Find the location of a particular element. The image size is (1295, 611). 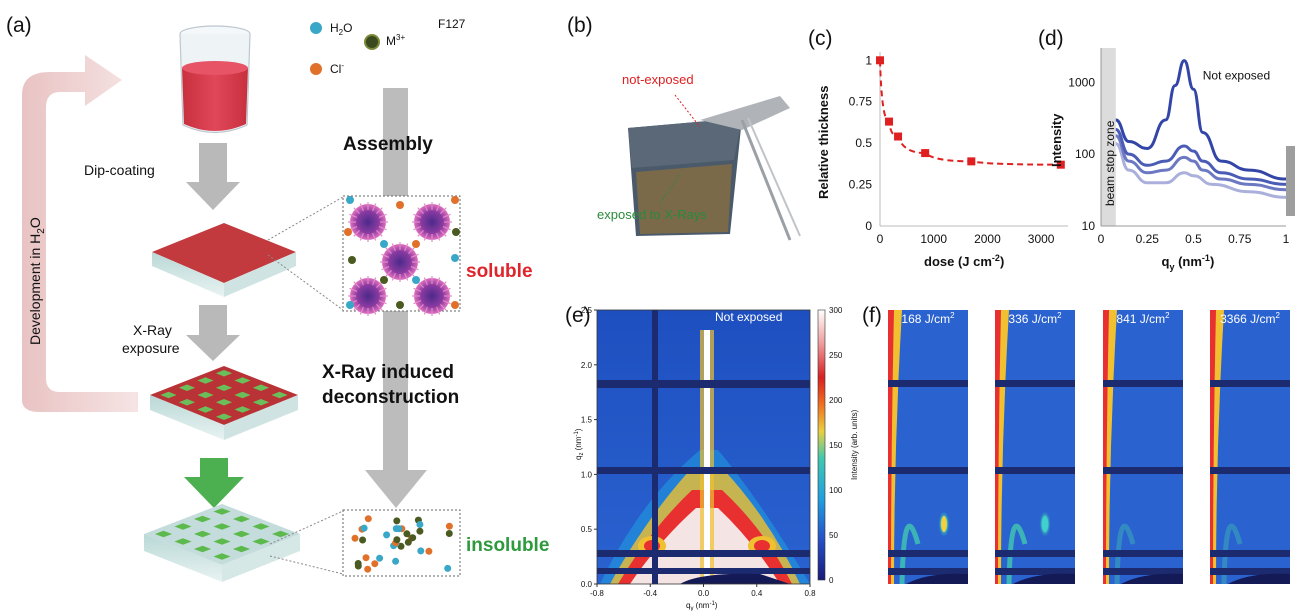

e-x-tick: -0.4 is located at coordinates (650, 593).